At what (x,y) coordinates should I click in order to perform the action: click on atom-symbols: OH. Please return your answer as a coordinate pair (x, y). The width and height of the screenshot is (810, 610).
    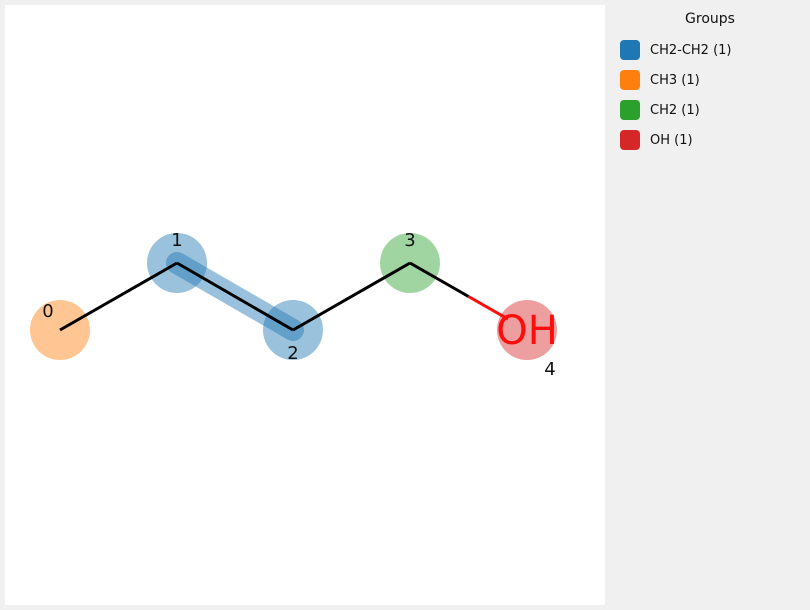
    Looking at the image, I should click on (527, 331).